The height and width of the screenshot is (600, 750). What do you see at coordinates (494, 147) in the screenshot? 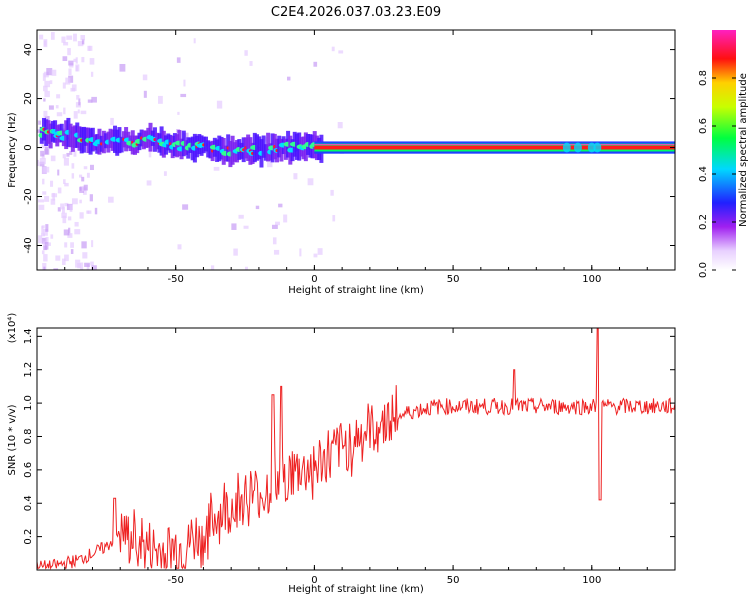
I see `stable-band-core` at bounding box center [494, 147].